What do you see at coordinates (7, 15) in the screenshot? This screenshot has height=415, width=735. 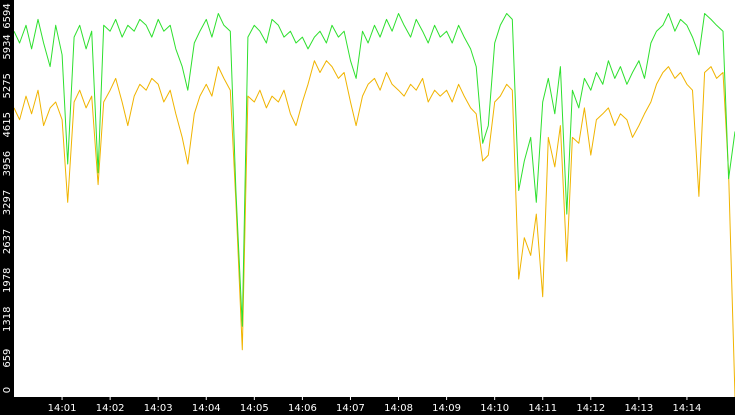 I see `y-tick-label: 6594` at bounding box center [7, 15].